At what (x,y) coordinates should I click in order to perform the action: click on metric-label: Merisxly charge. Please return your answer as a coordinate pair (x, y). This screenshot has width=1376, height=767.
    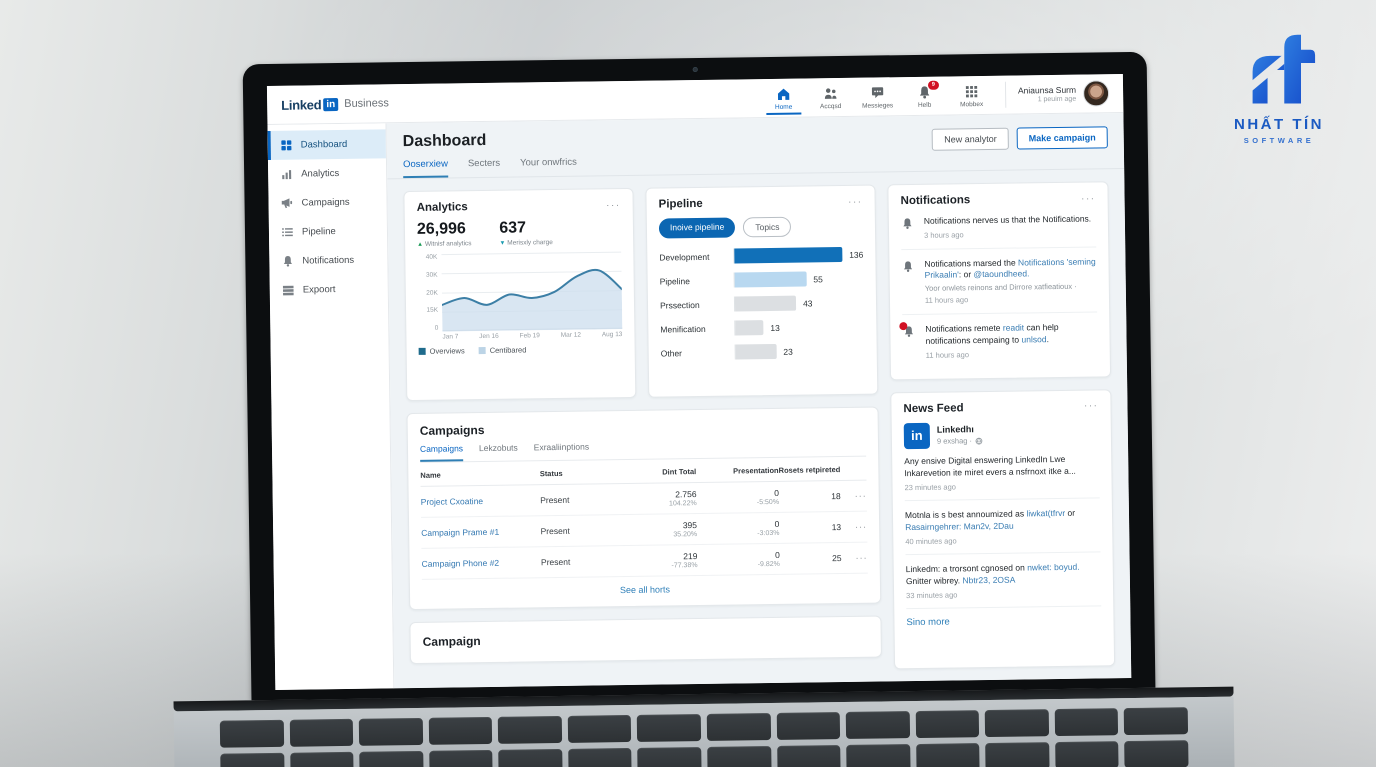
    Looking at the image, I should click on (530, 243).